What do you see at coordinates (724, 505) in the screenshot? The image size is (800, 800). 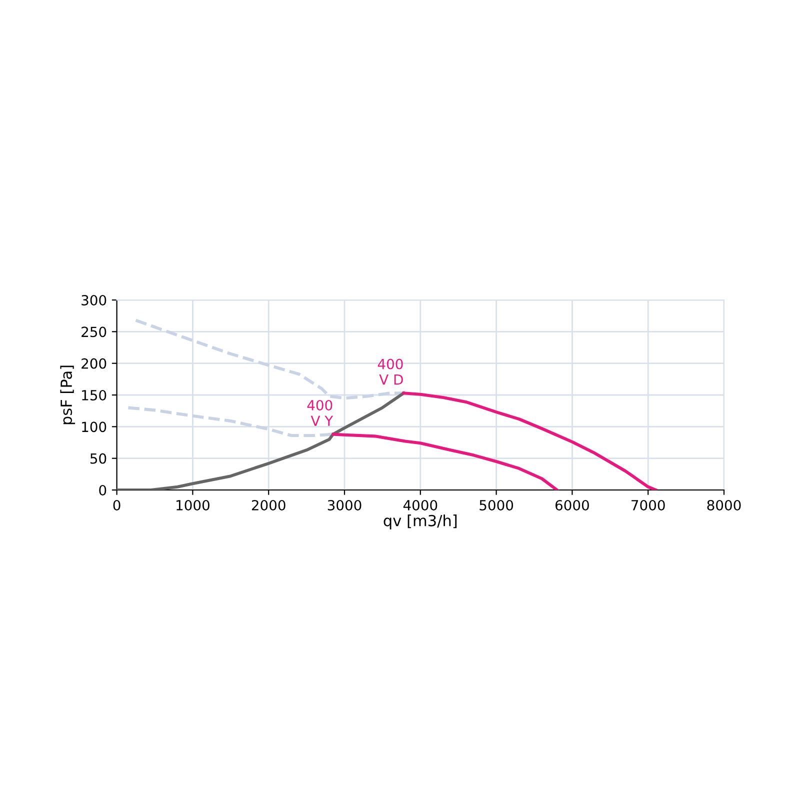 I see `x-tick-label: 8000` at bounding box center [724, 505].